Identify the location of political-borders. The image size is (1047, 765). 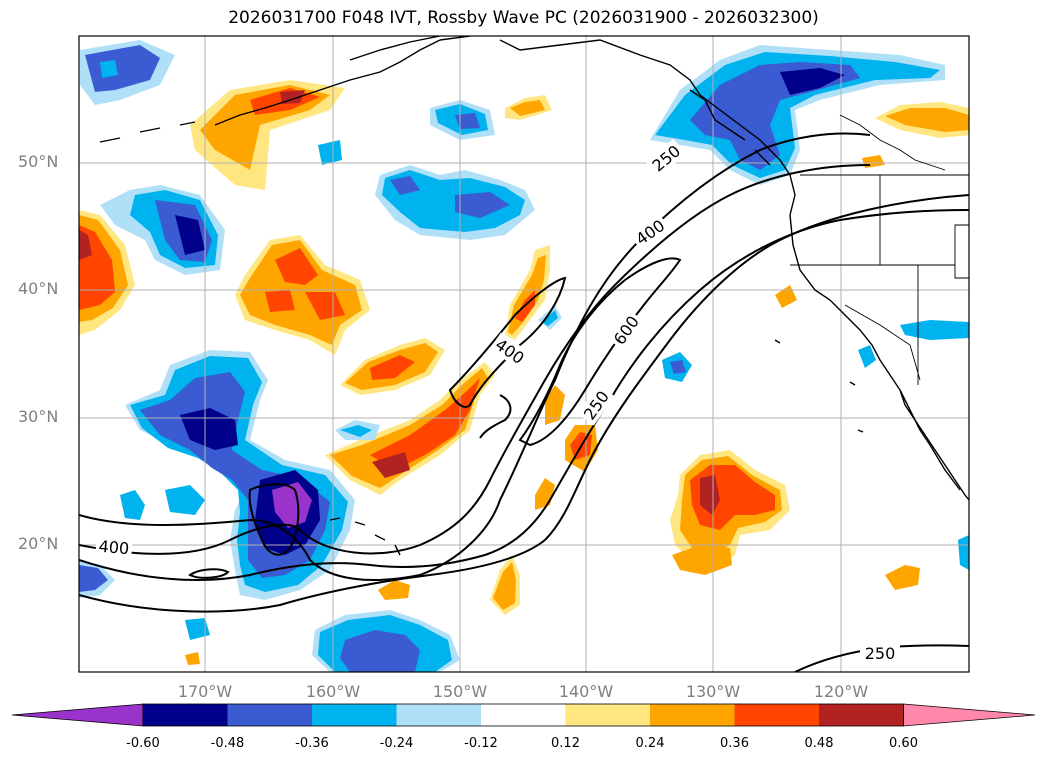
(879, 249).